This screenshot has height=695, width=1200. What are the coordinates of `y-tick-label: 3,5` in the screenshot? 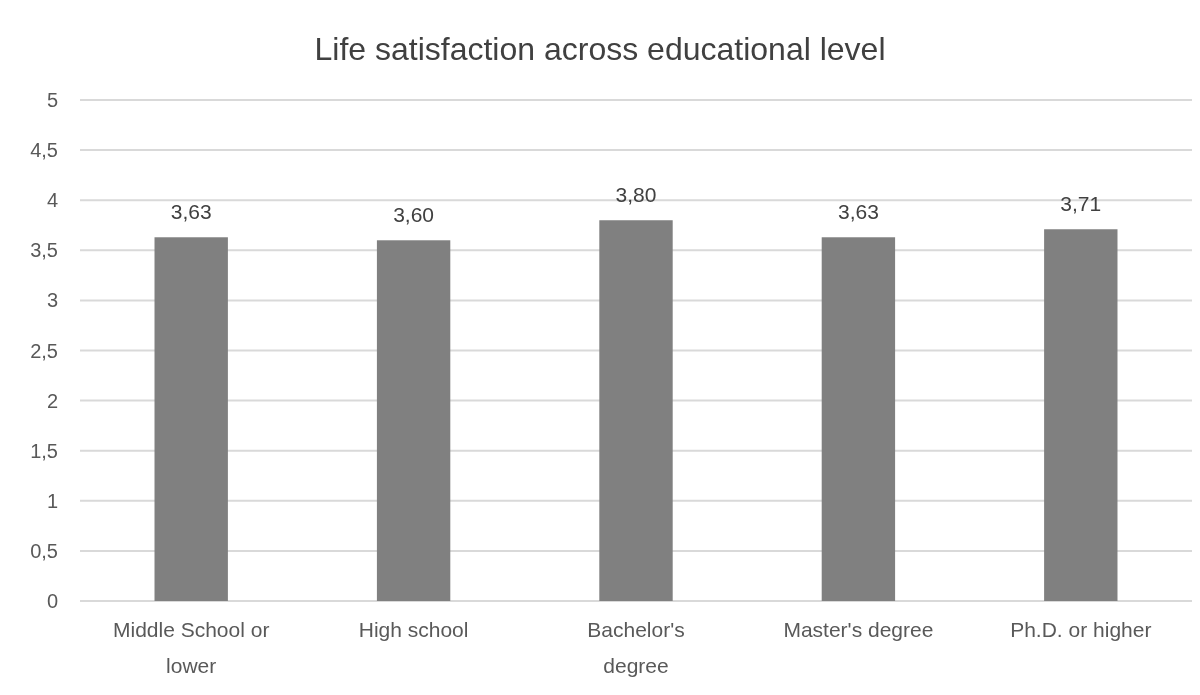 It's located at (44, 250).